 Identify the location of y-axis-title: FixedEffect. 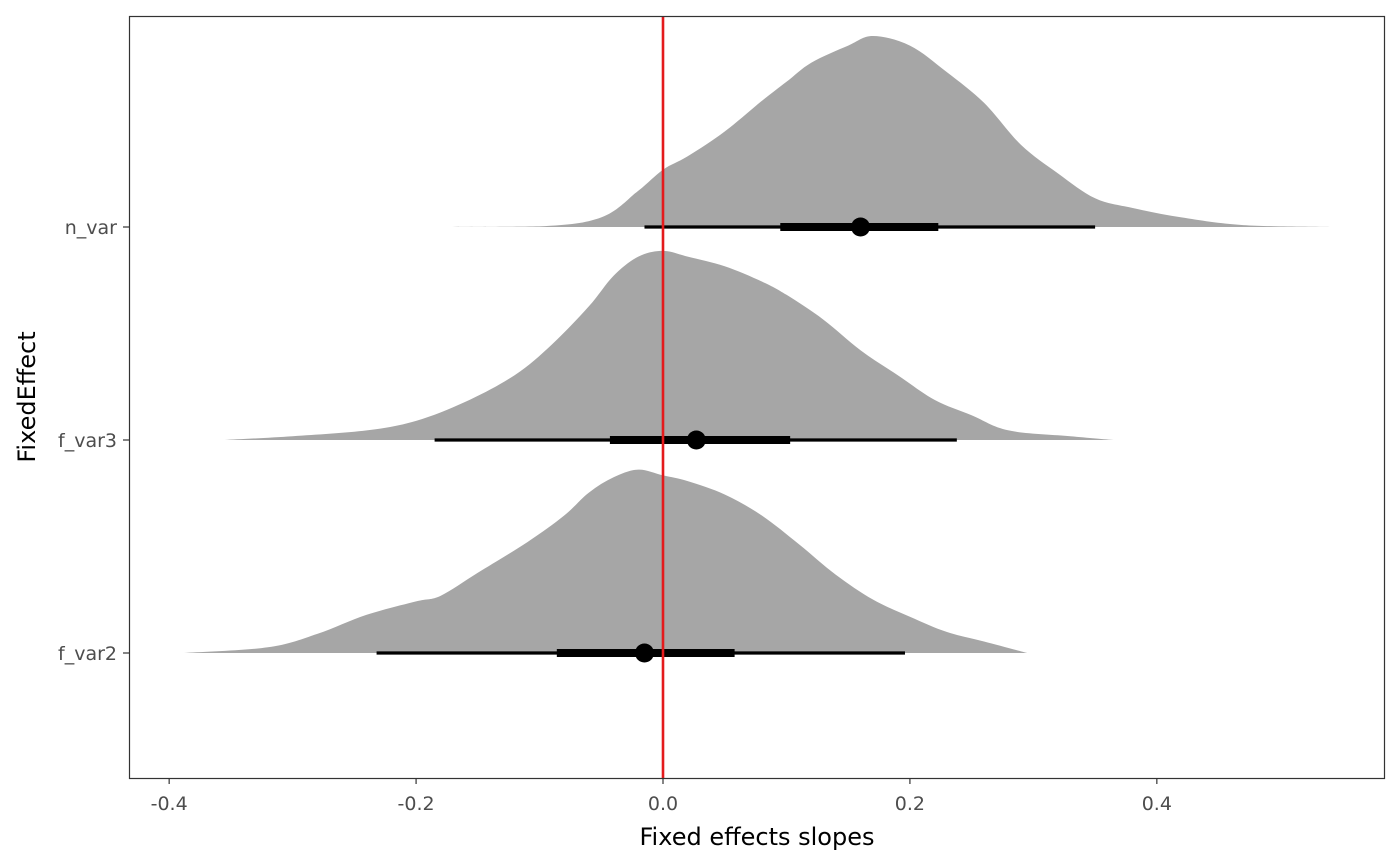
(27, 396).